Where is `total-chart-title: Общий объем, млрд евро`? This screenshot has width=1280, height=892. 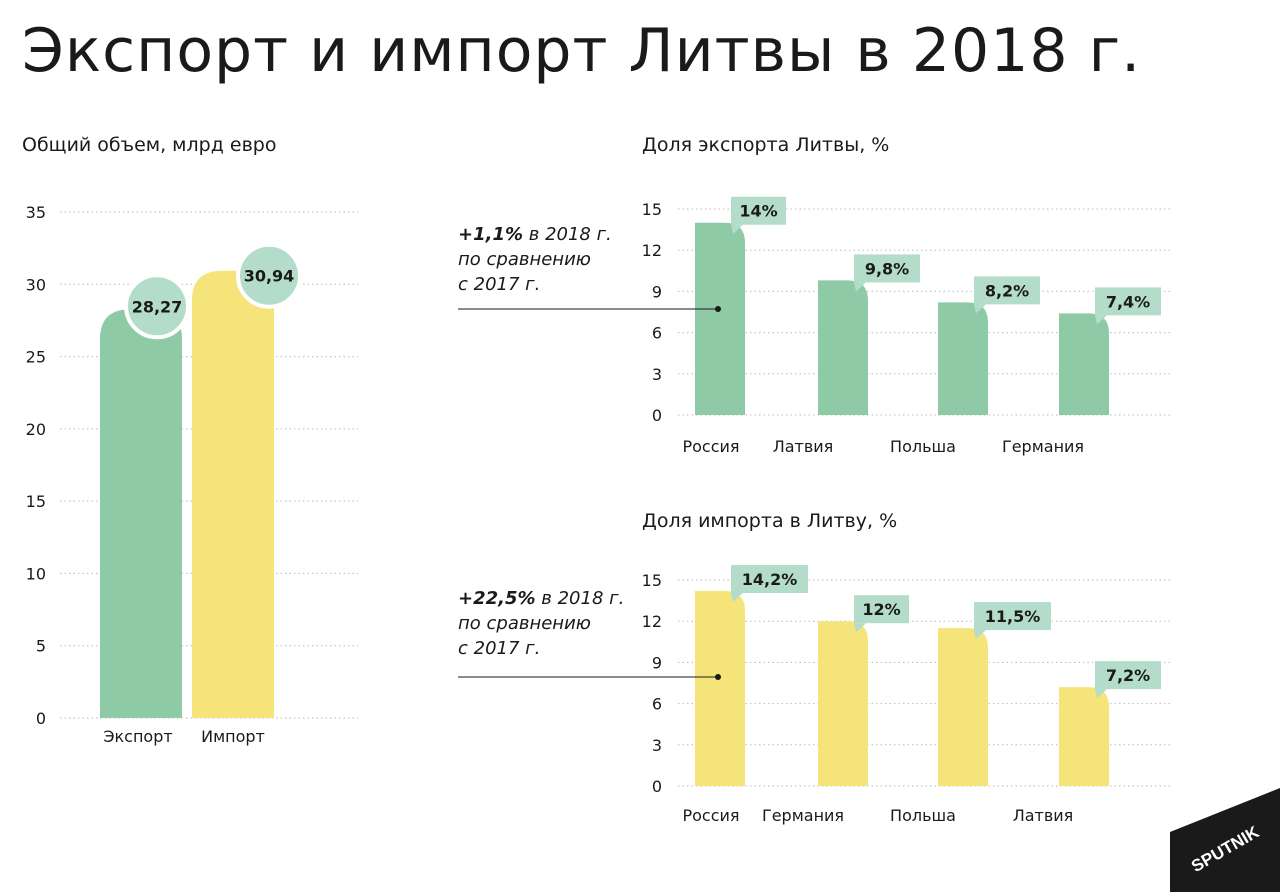 total-chart-title: Общий объем, млрд евро is located at coordinates (149, 145).